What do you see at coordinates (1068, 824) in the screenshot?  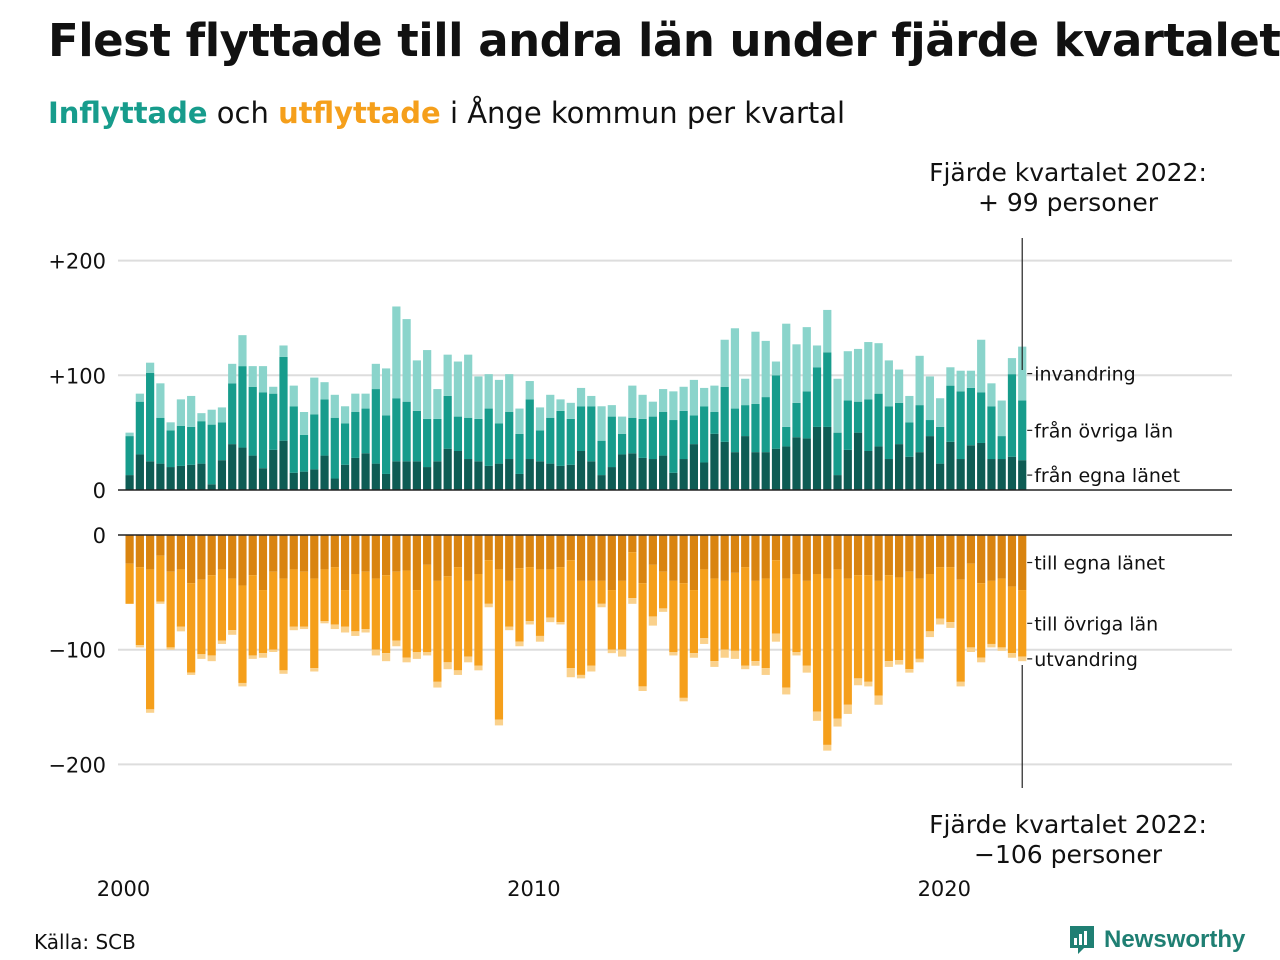 I see `annotation-out: Fjärde kvartalet 2022:` at bounding box center [1068, 824].